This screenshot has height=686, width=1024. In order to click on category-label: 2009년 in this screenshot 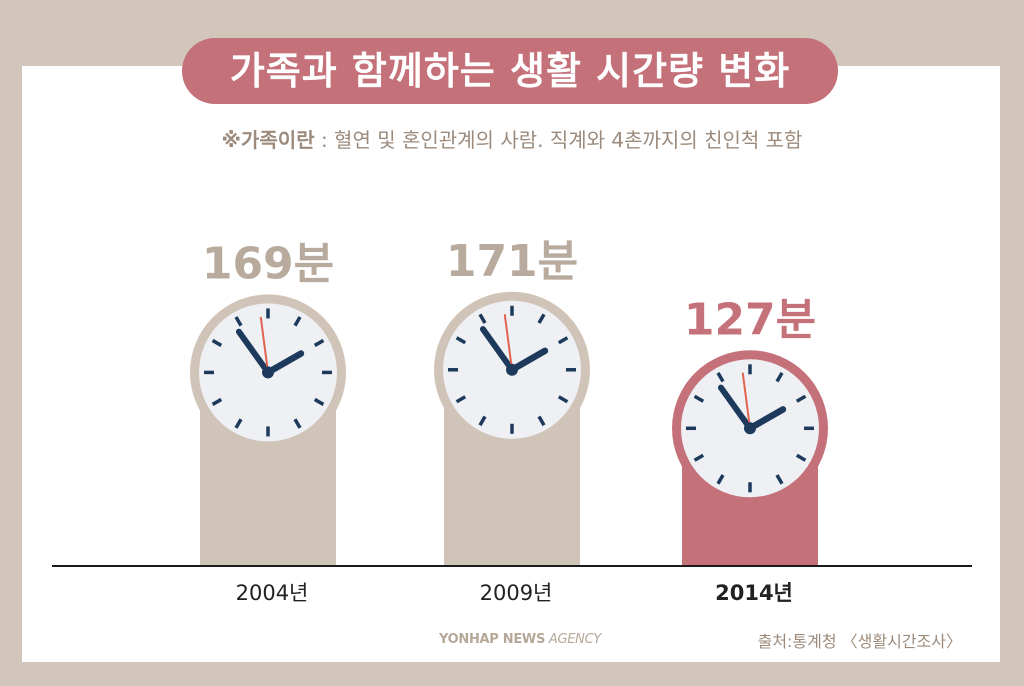, I will do `click(516, 593)`.